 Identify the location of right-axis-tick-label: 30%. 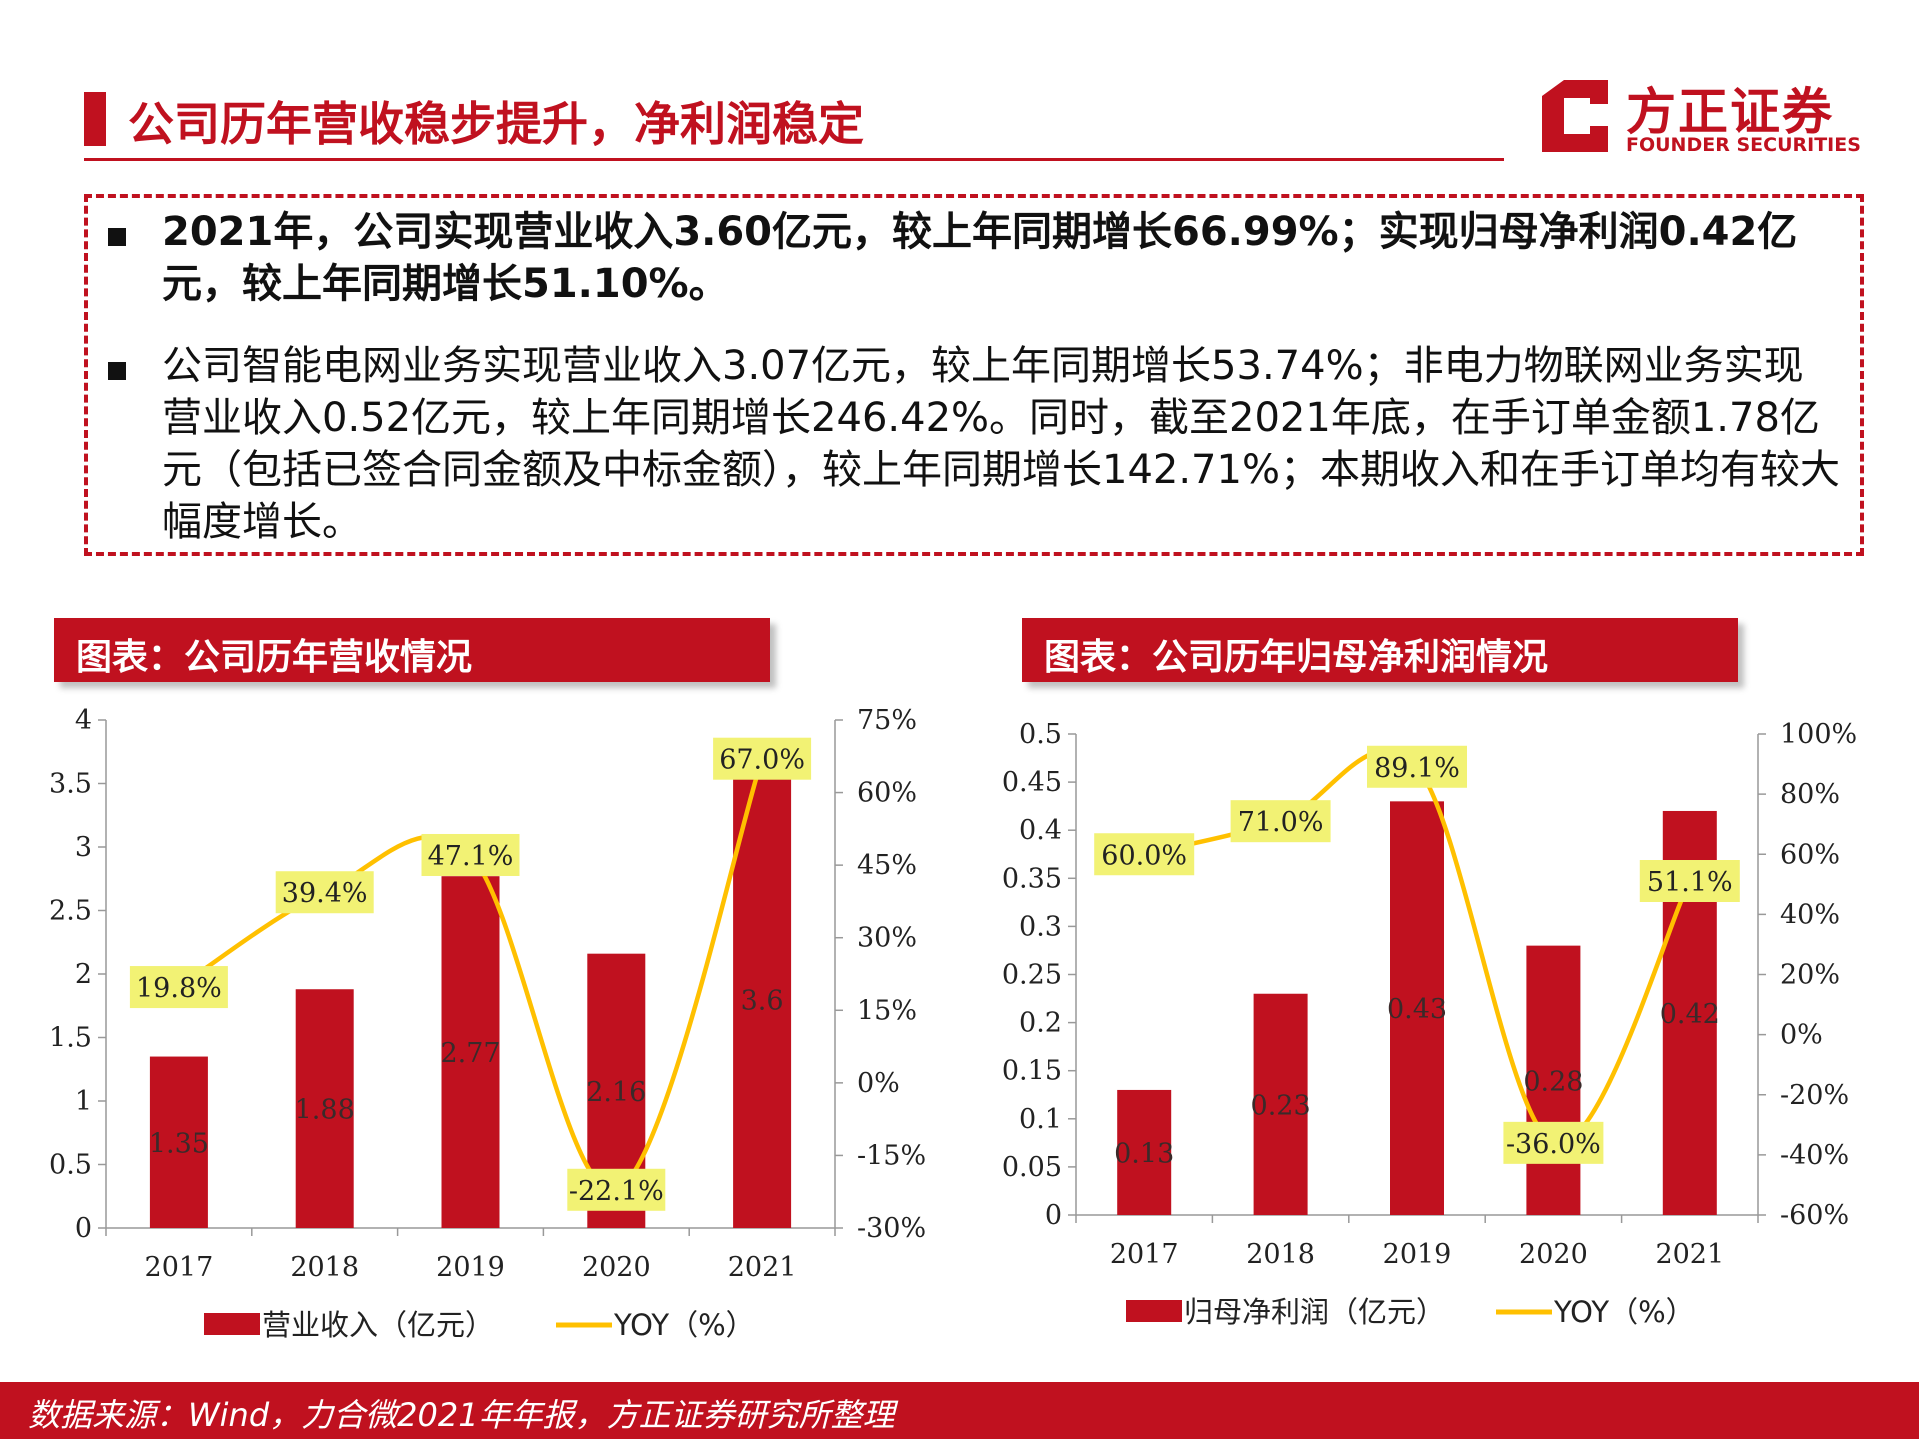
(887, 938).